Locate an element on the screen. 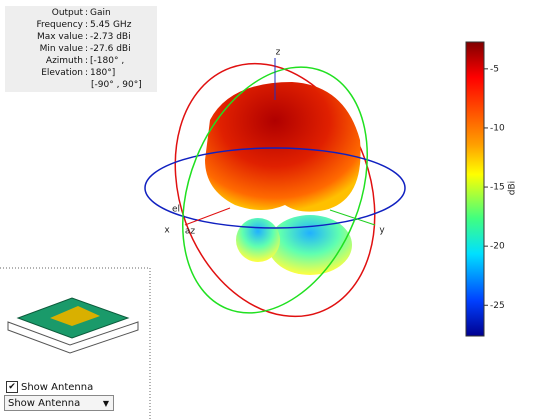  main-lobe is located at coordinates (283, 147).